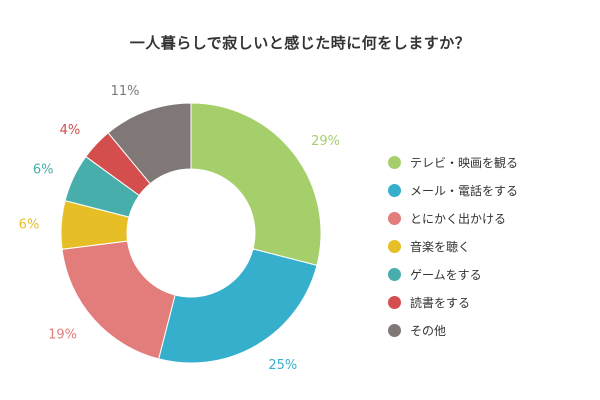 This screenshot has width=600, height=400. I want to click on legend-label: 読書をする, so click(440, 302).